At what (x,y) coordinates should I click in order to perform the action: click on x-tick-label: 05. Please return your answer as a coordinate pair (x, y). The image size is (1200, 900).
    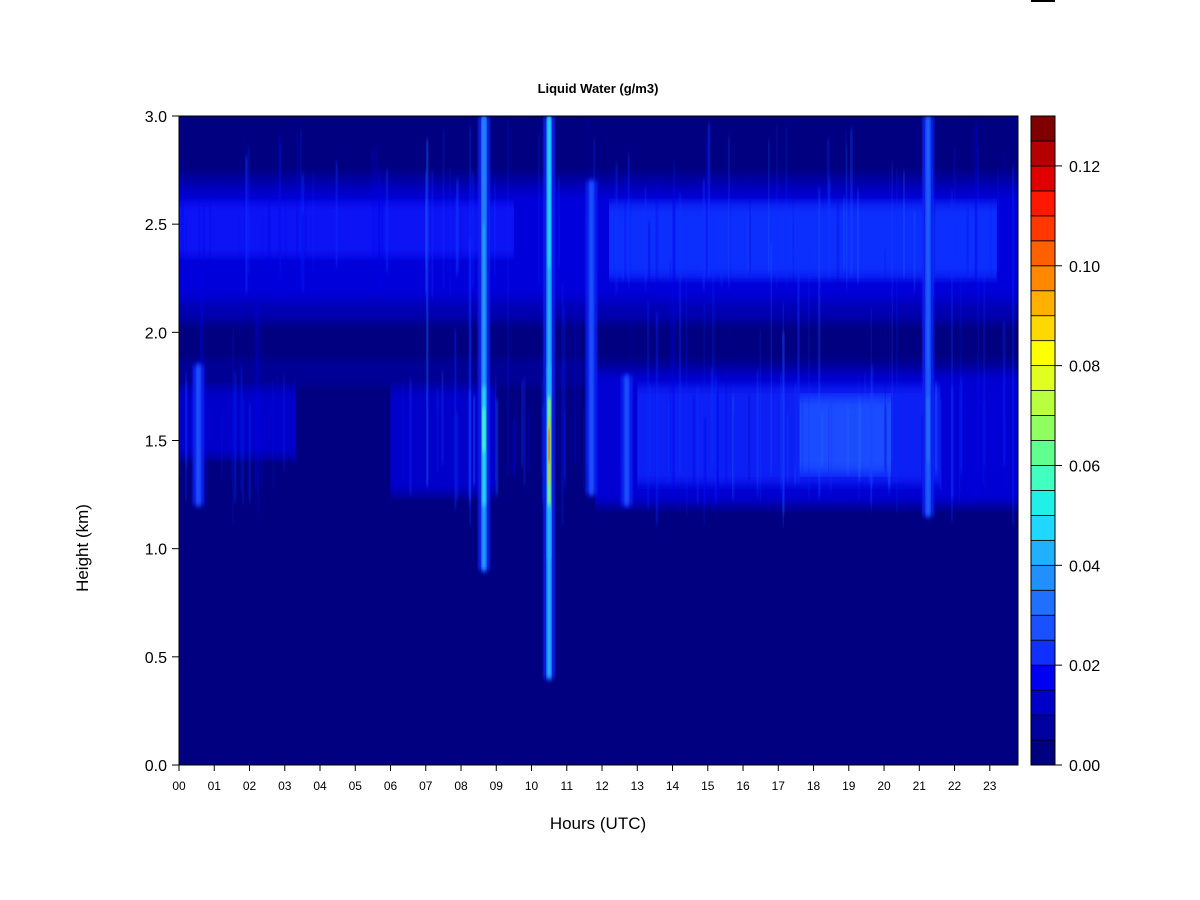
    Looking at the image, I should click on (356, 786).